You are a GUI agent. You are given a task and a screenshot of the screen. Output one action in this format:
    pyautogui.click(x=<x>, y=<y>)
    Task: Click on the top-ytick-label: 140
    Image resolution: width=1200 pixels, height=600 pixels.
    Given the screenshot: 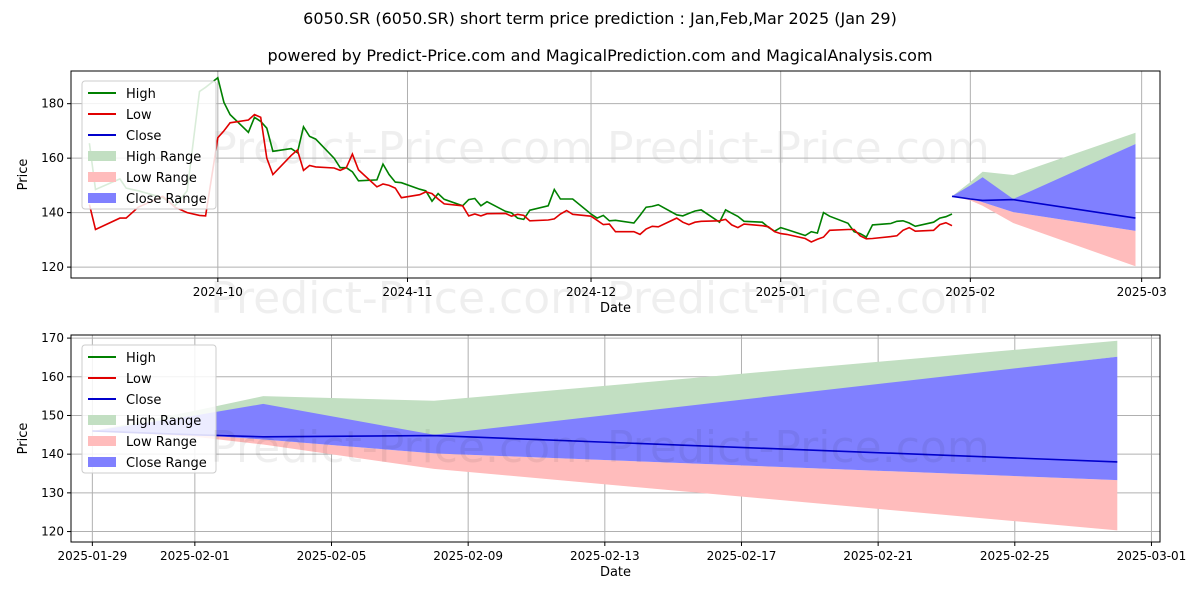 What is the action you would take?
    pyautogui.click(x=52, y=213)
    